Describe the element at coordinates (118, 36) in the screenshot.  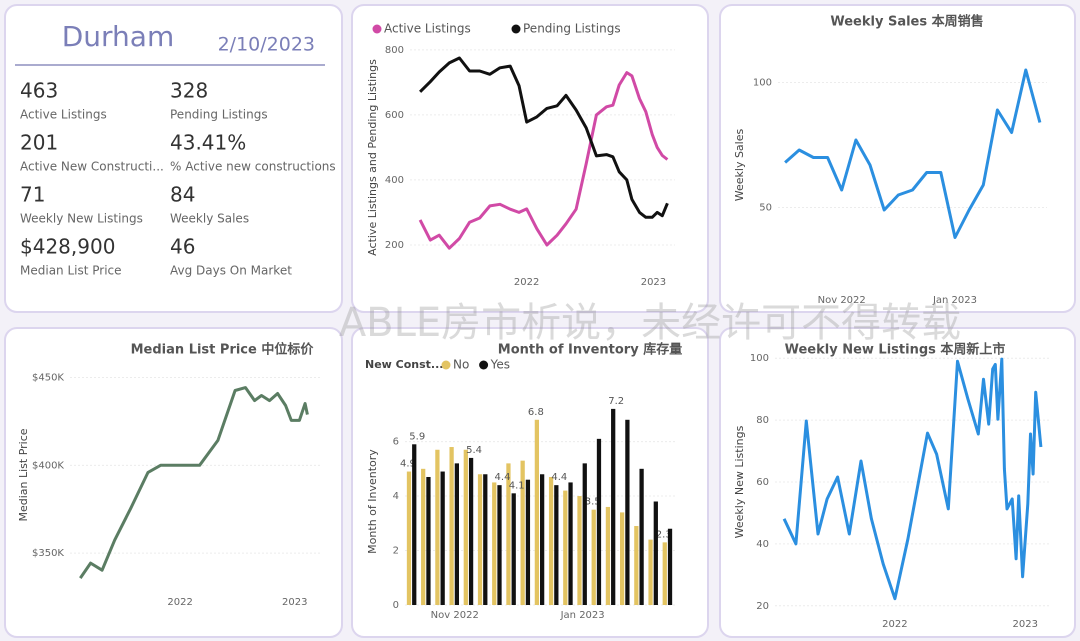
I see `kpi-title: Durham` at that location.